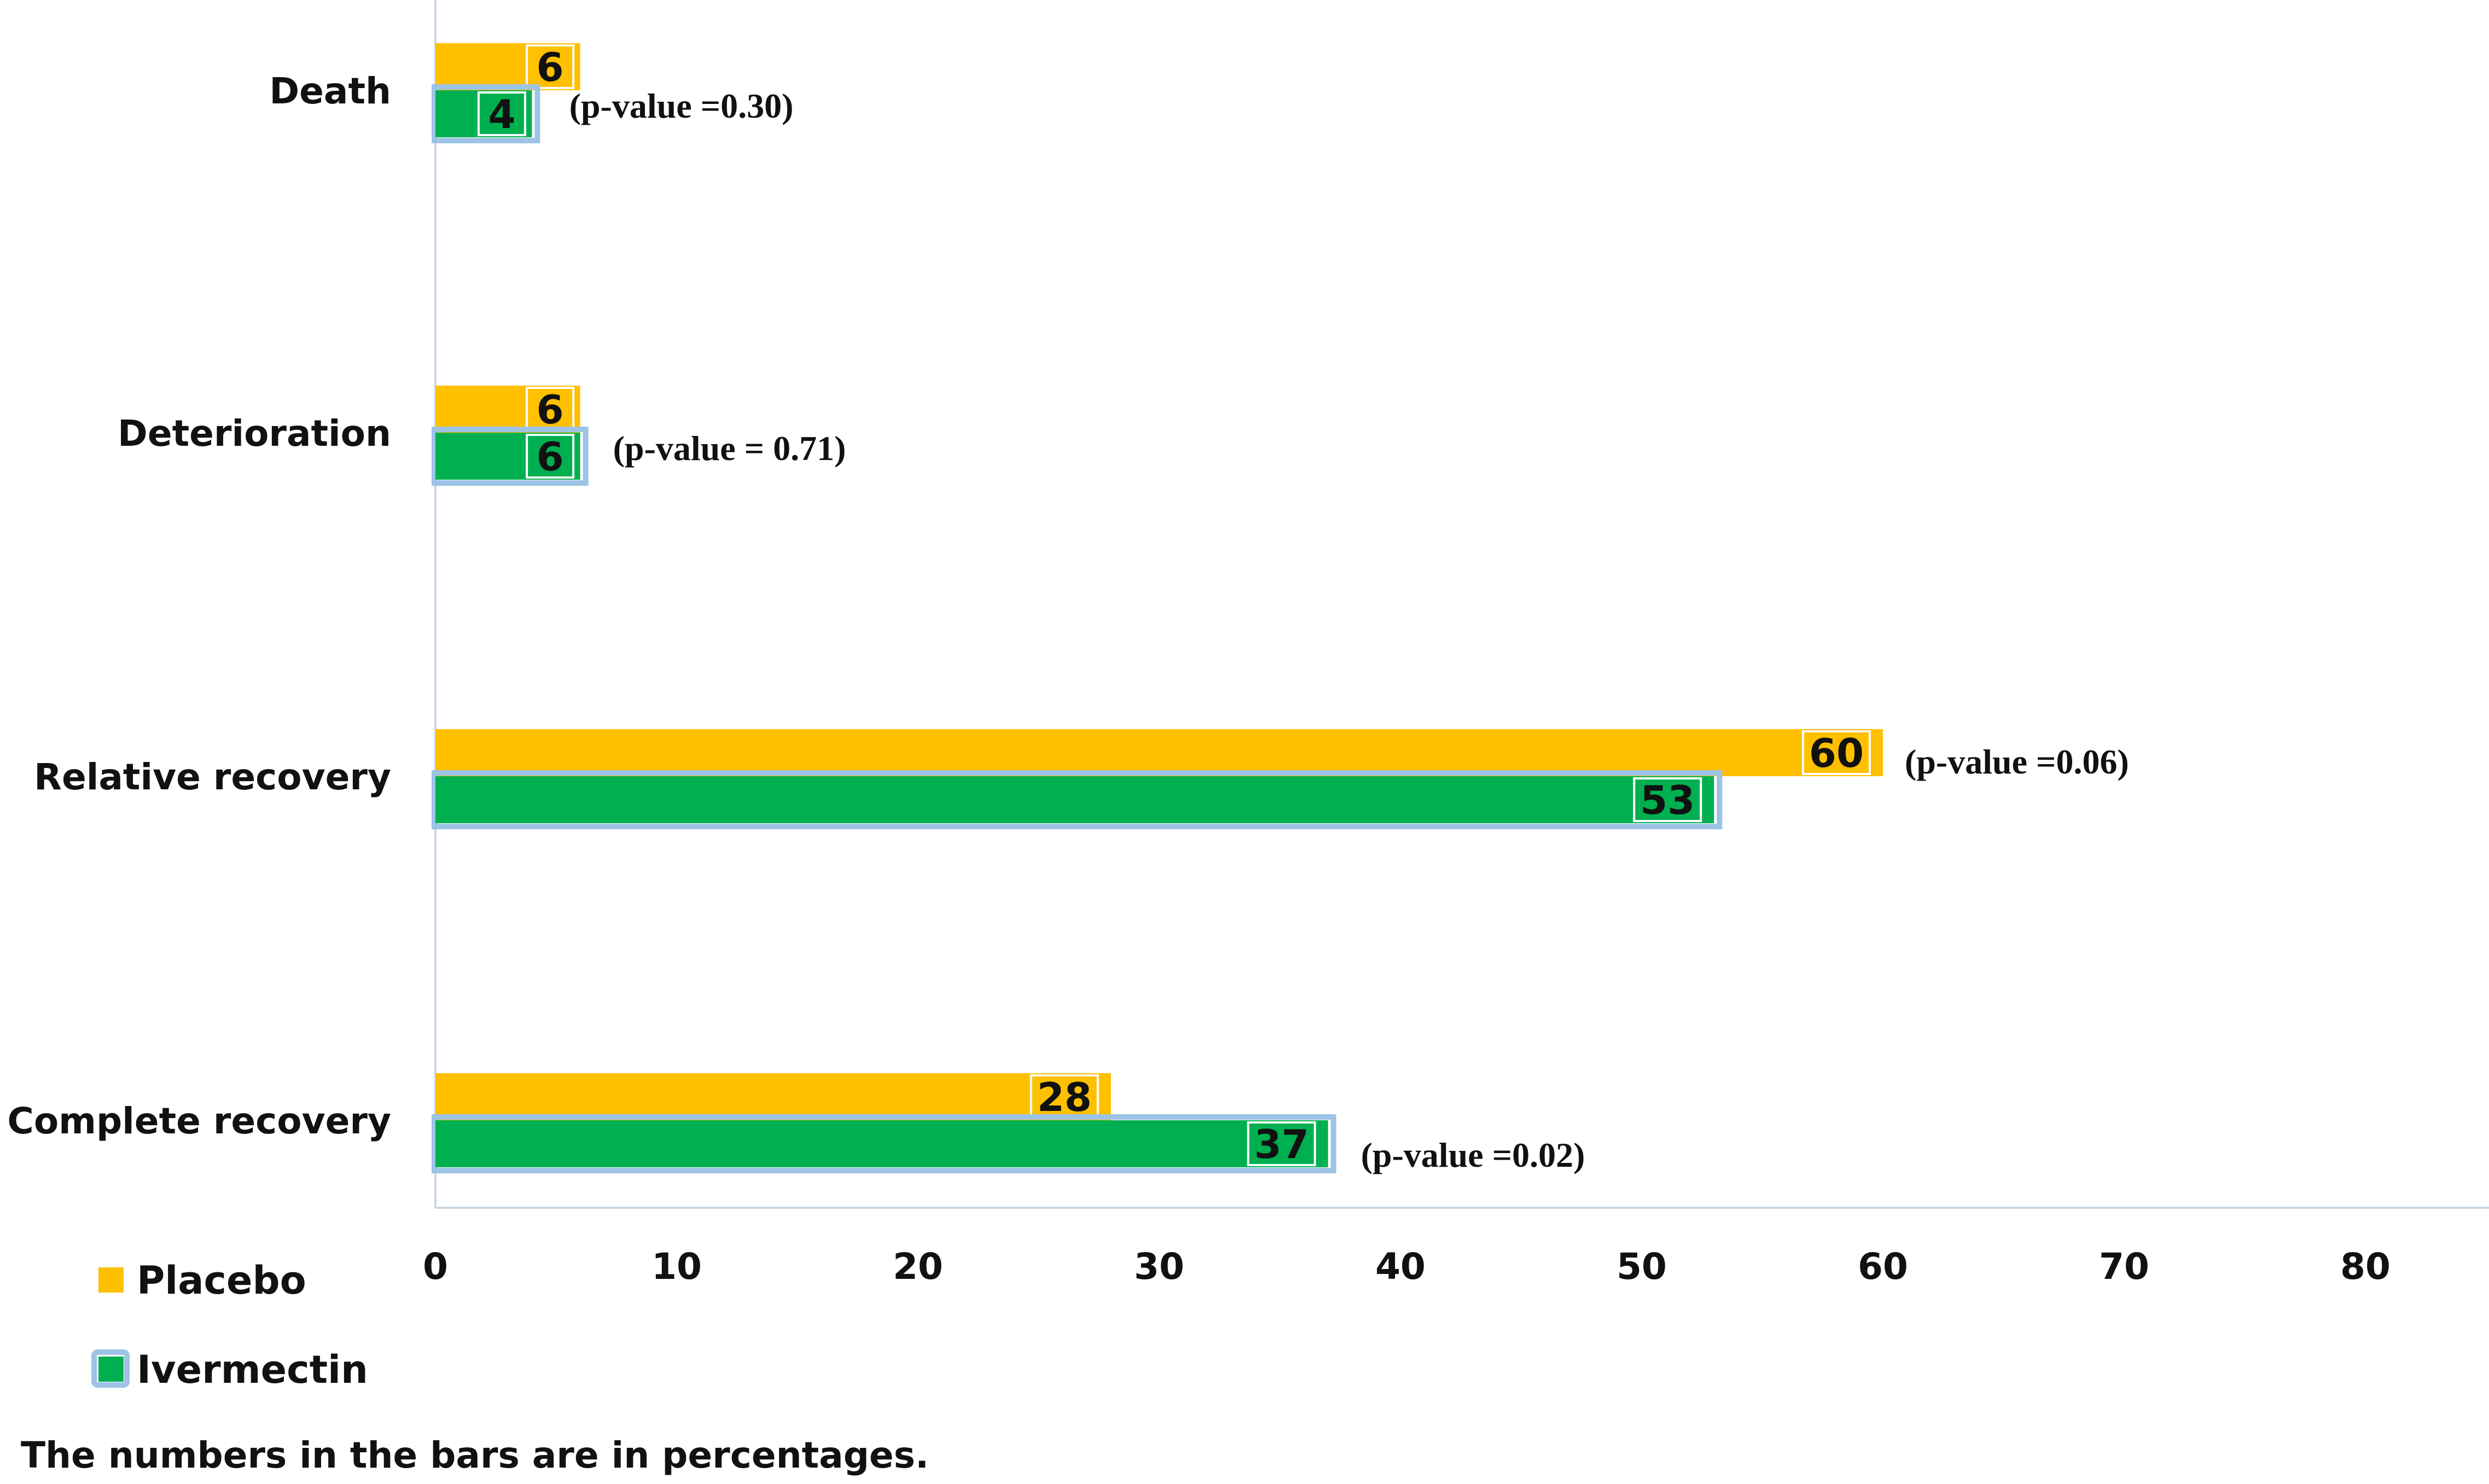 The height and width of the screenshot is (1484, 2489). I want to click on data-label-placebo-complete-recovery: 28, so click(1064, 1097).